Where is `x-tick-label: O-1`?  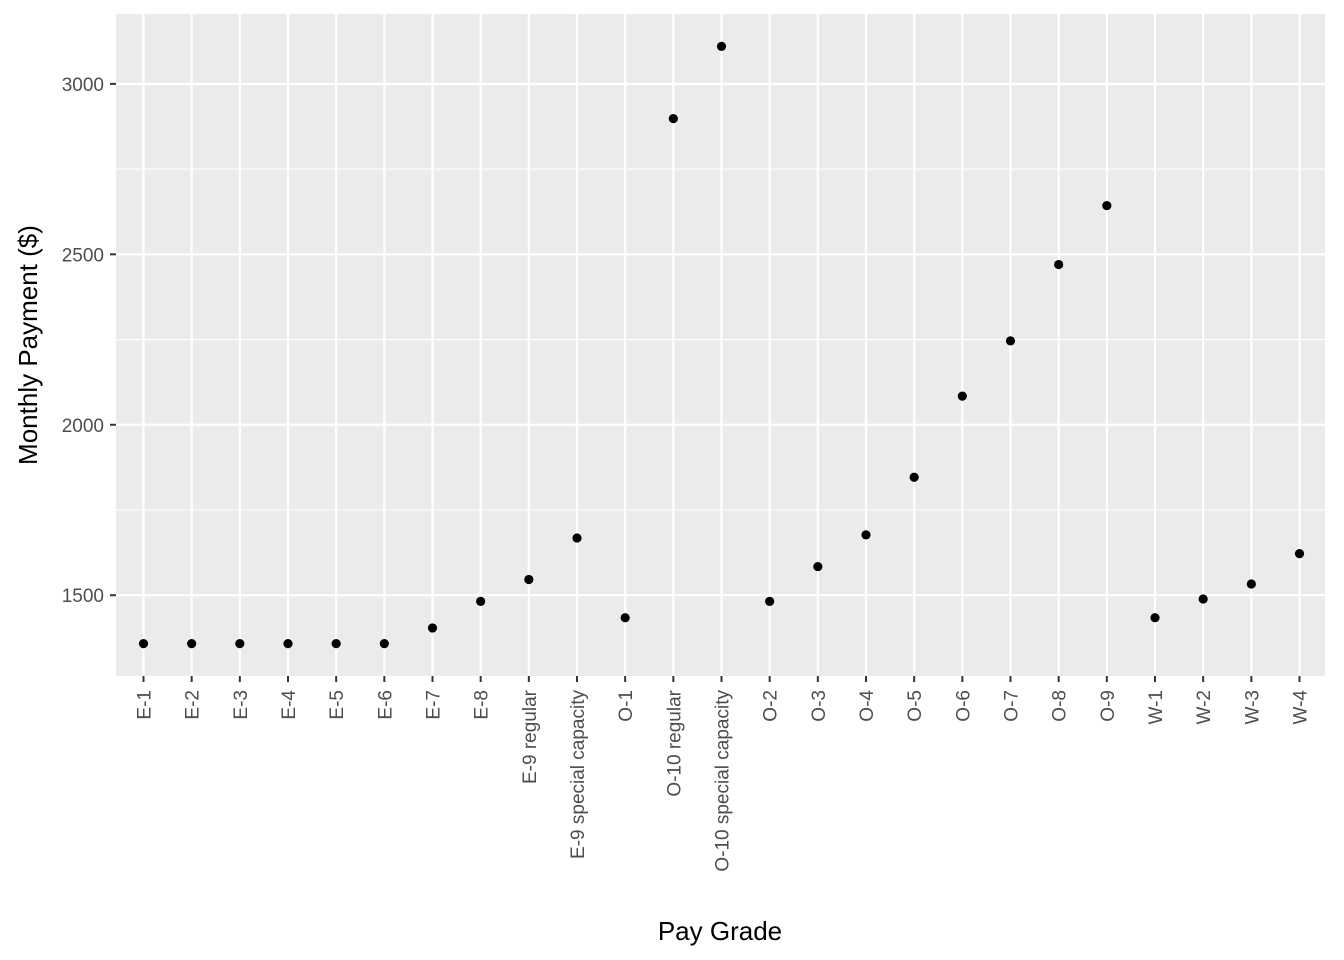
x-tick-label: O-1 is located at coordinates (626, 706).